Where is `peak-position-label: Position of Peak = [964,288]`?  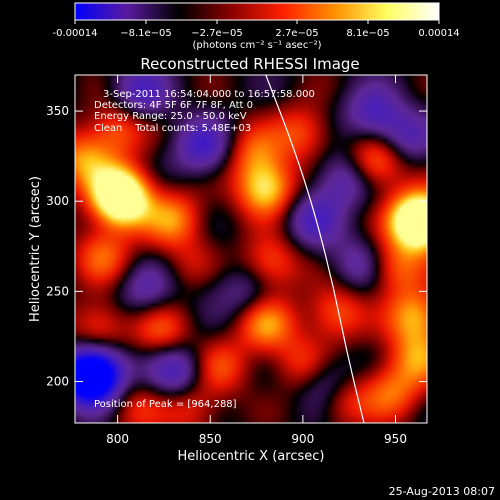 peak-position-label: Position of Peak = [964,288] is located at coordinates (165, 404).